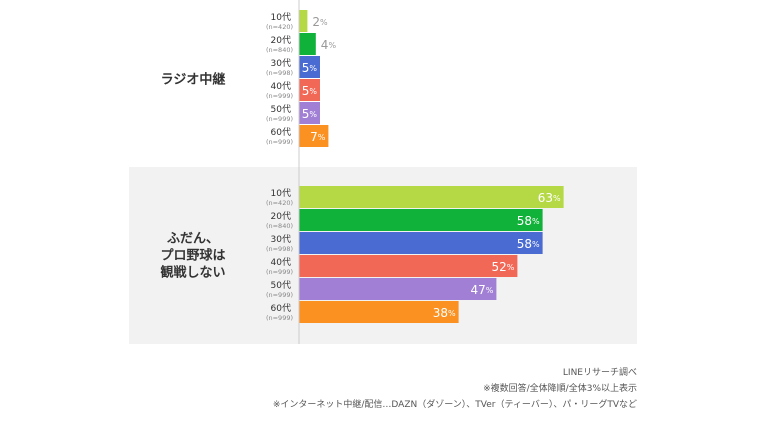 This screenshot has height=427, width=770. I want to click on group-label: 観戦しない, so click(192, 273).